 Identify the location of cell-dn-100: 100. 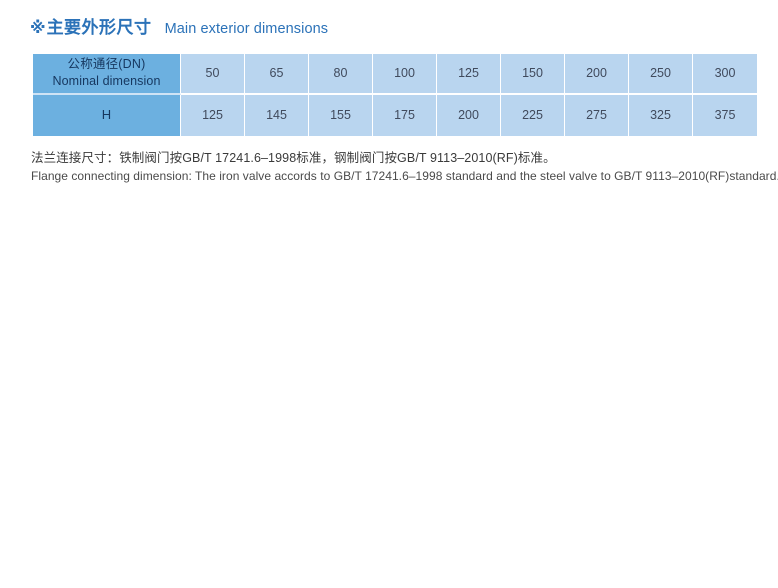
(405, 74).